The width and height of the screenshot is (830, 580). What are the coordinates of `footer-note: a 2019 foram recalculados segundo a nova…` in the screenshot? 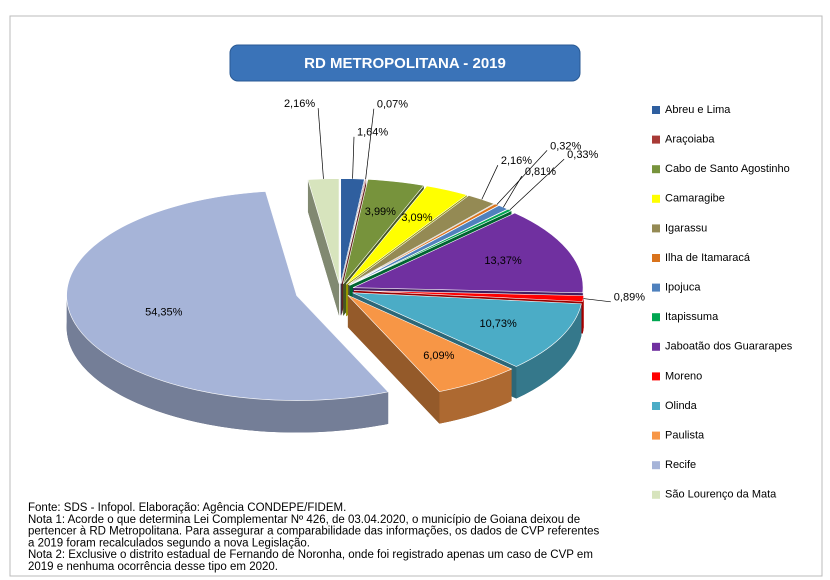 It's located at (169, 543).